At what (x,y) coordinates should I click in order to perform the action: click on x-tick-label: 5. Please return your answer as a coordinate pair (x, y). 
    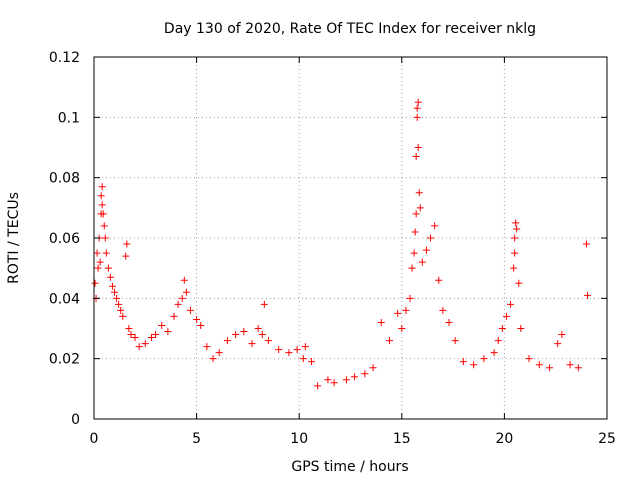
    Looking at the image, I should click on (196, 439).